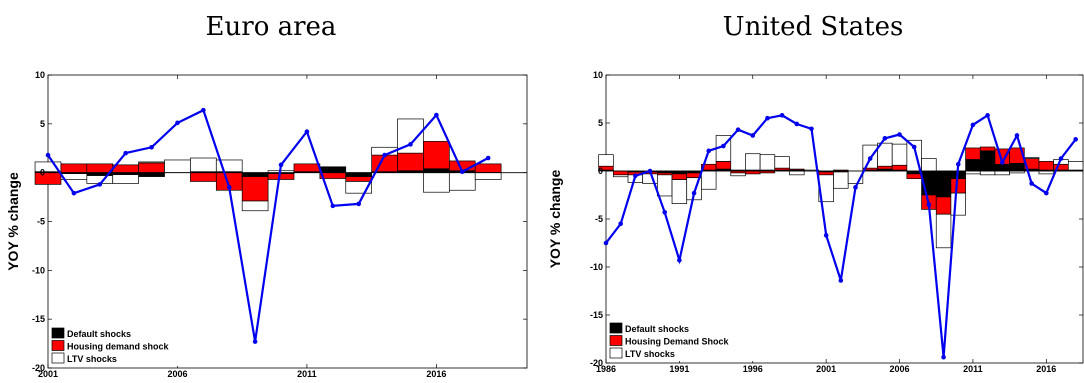 This screenshot has height=383, width=1084. Describe the element at coordinates (600, 123) in the screenshot. I see `y-tick-label: 5` at that location.